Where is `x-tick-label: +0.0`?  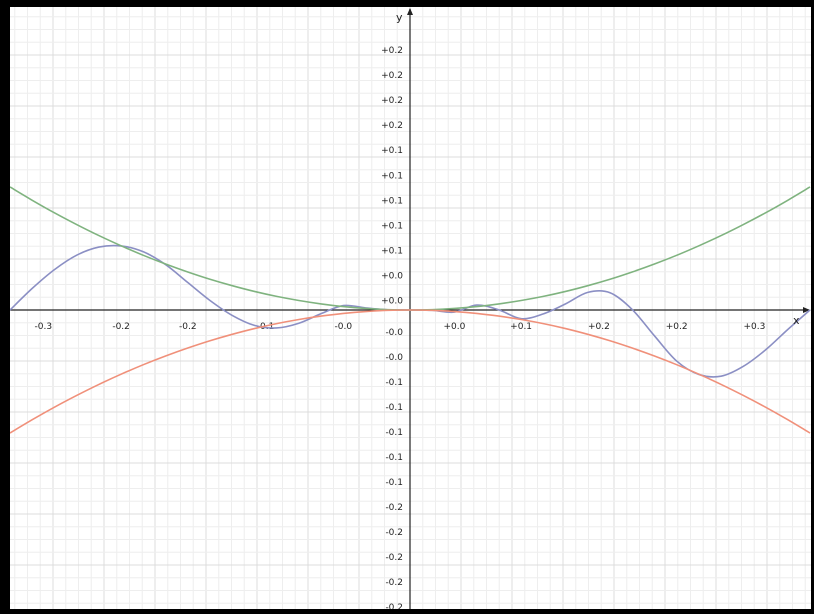 x-tick-label: +0.0 is located at coordinates (455, 327).